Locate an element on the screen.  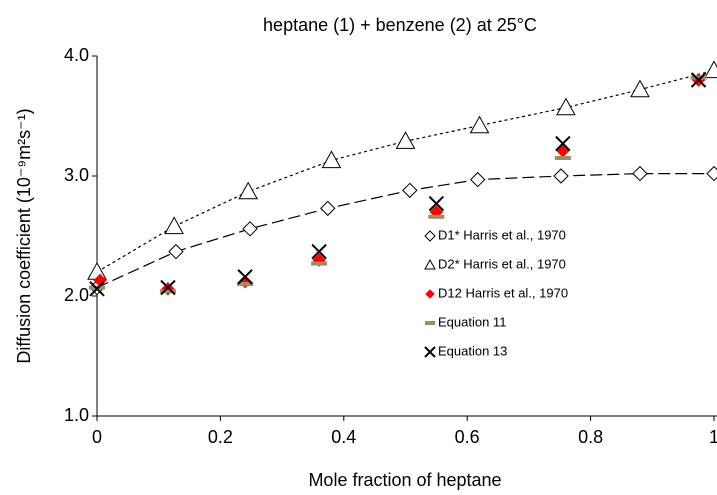
x-tick-label: 0.4 is located at coordinates (343, 437).